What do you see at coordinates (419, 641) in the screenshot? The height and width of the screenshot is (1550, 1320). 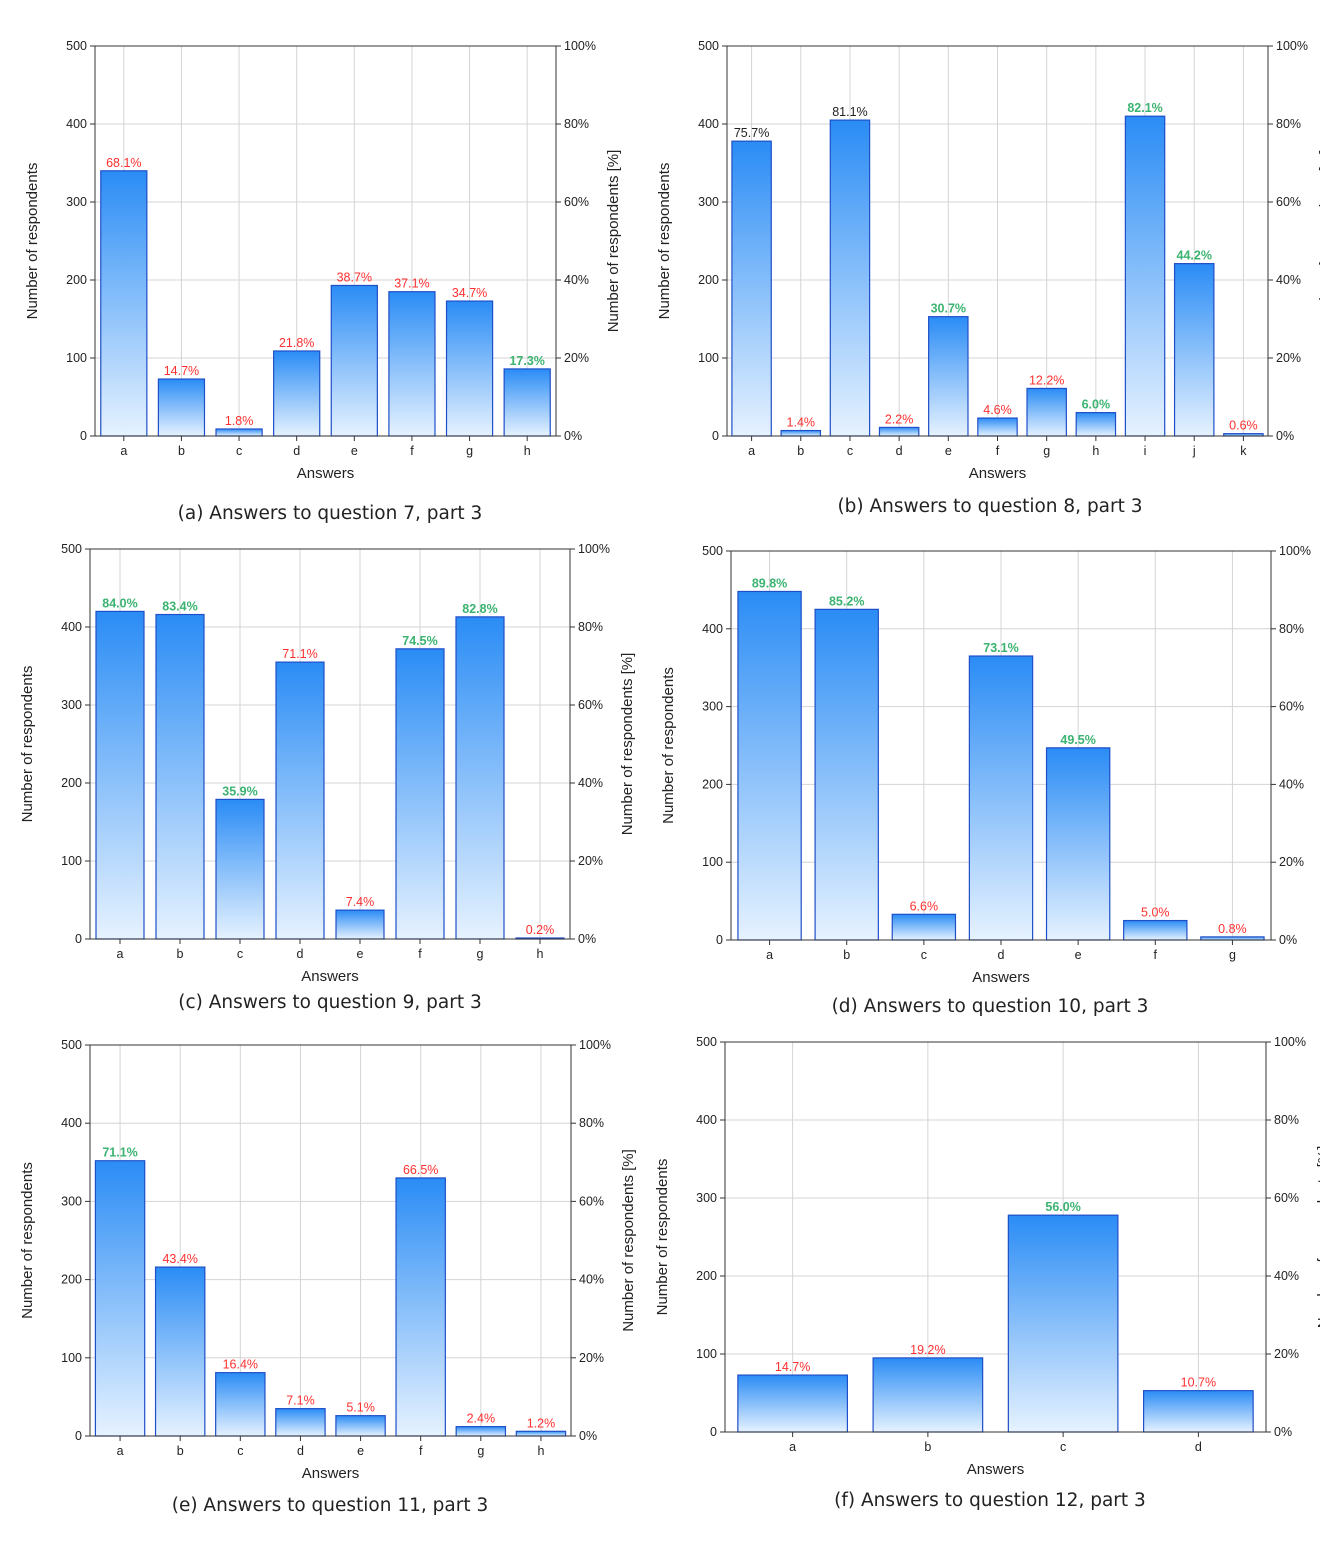 I see `data-label: 74.5%` at bounding box center [419, 641].